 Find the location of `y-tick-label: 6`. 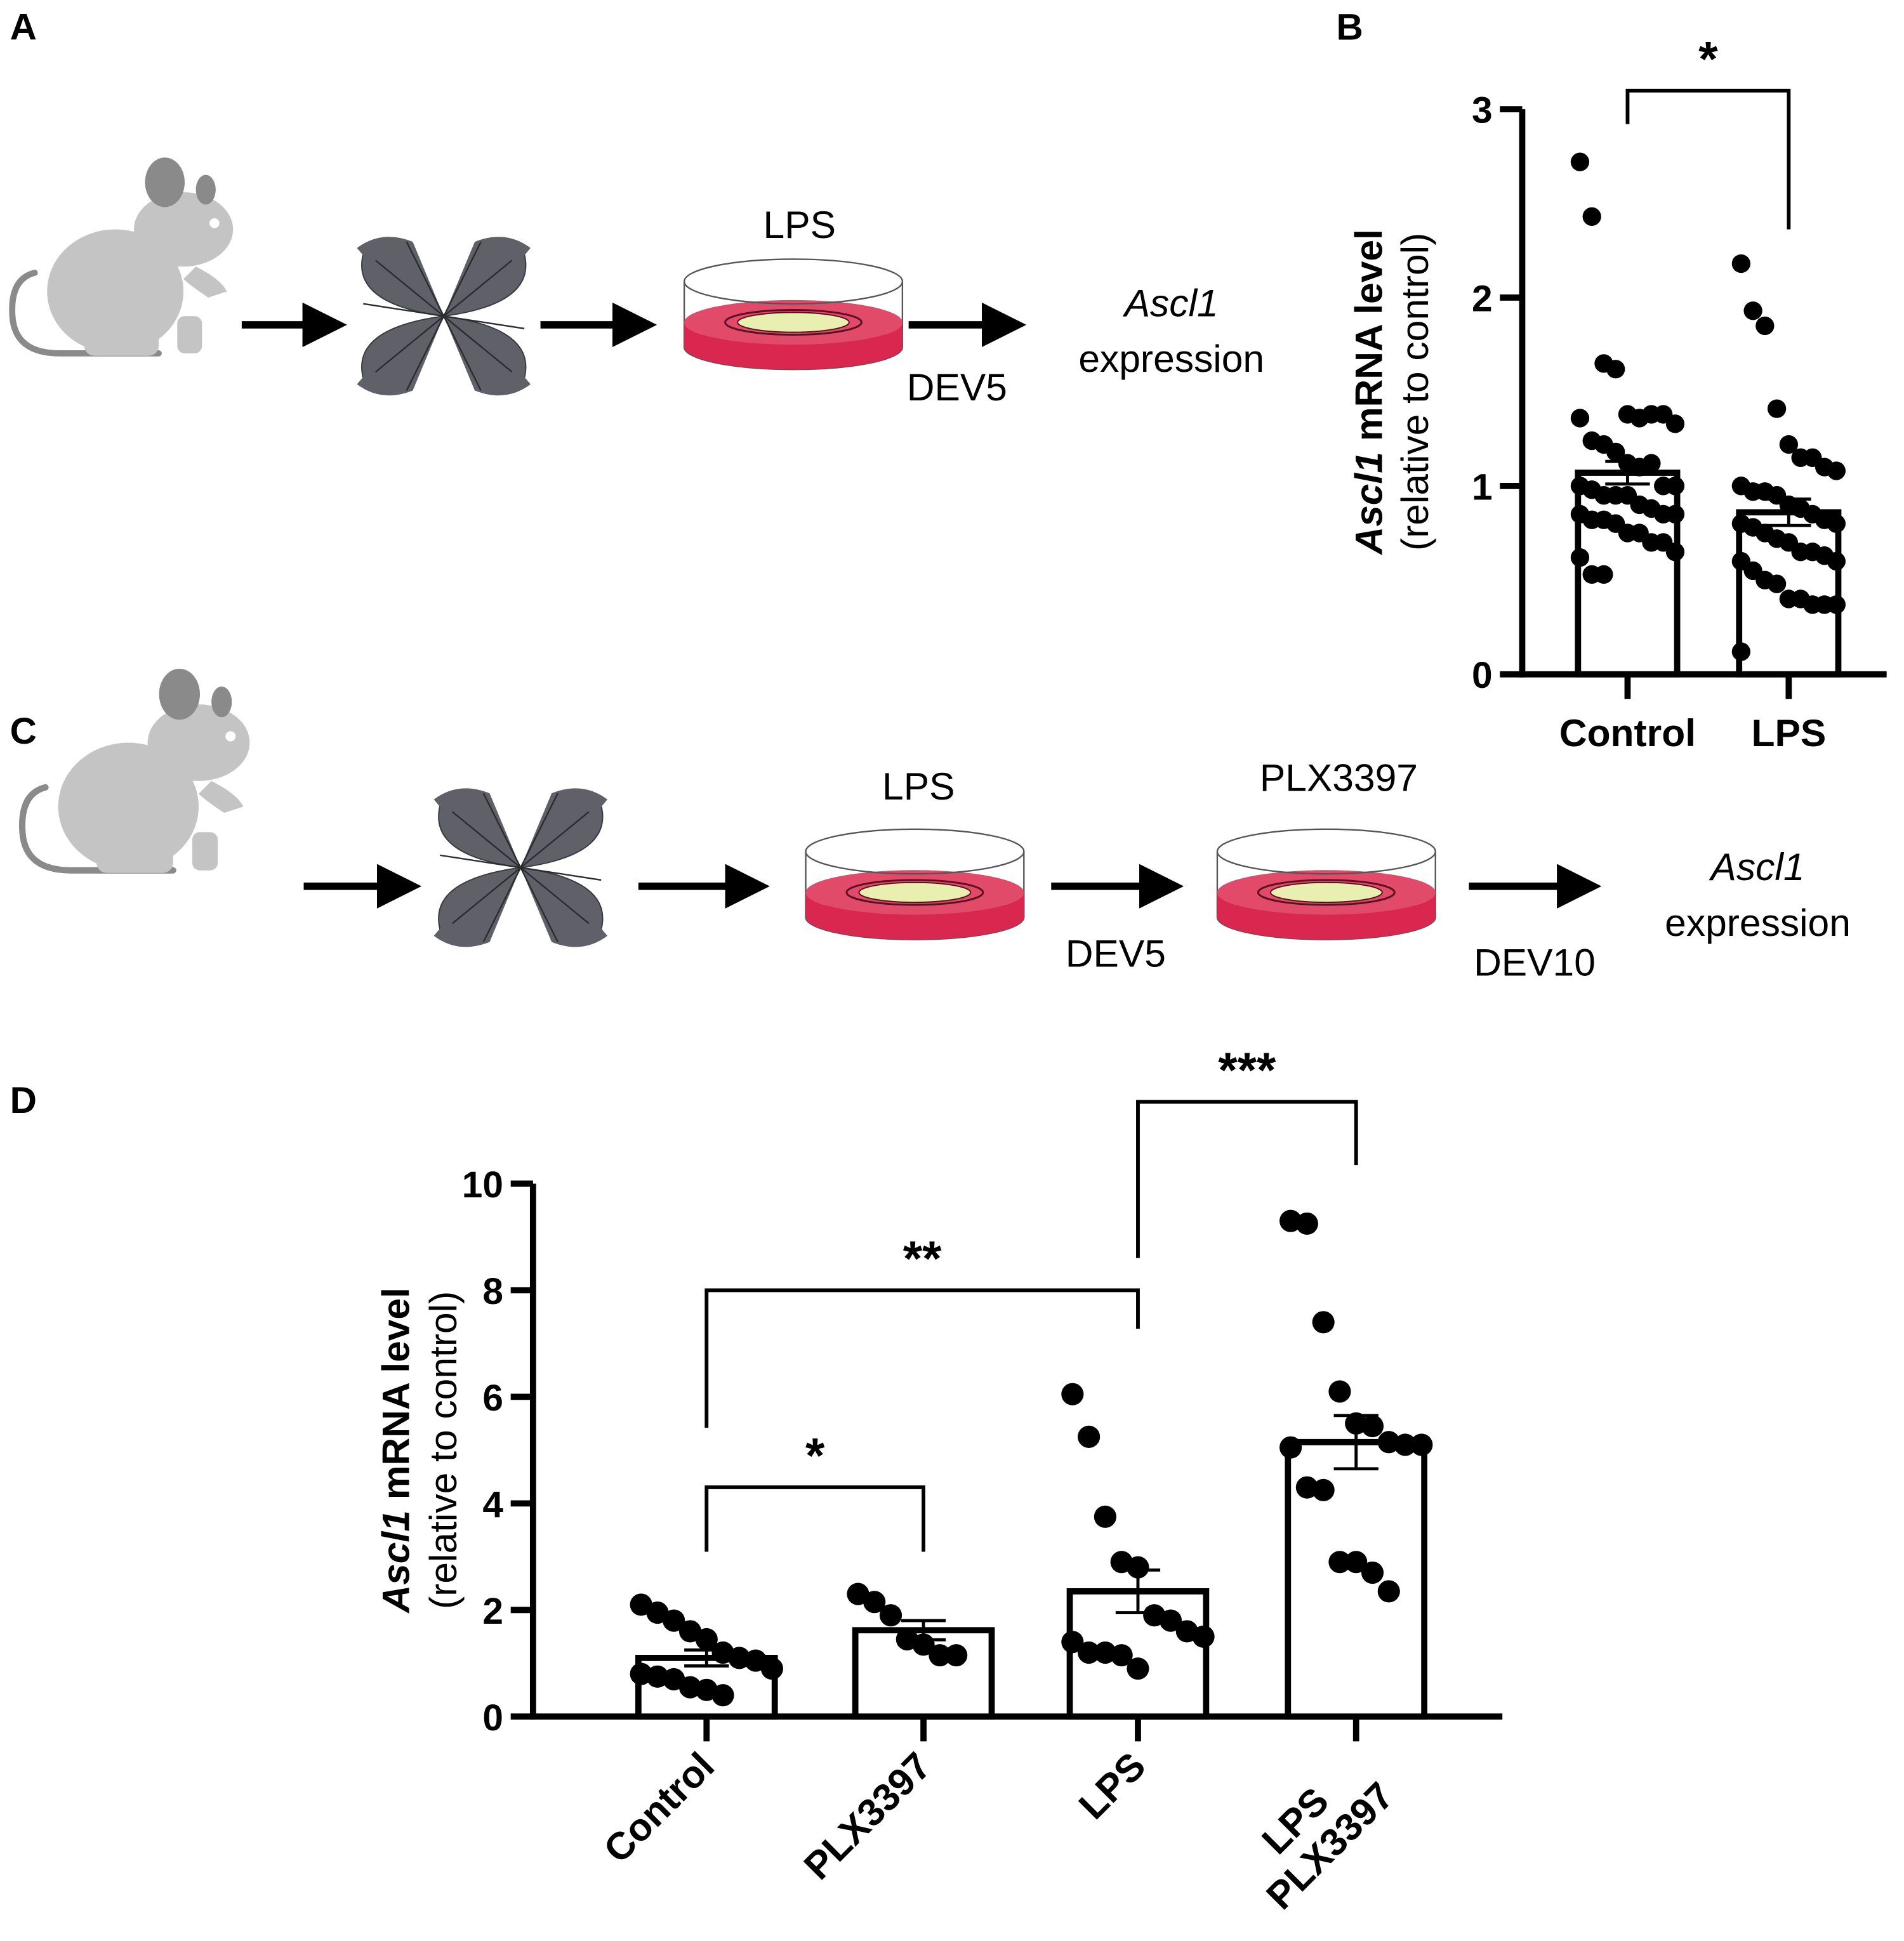

y-tick-label: 6 is located at coordinates (492, 1398).